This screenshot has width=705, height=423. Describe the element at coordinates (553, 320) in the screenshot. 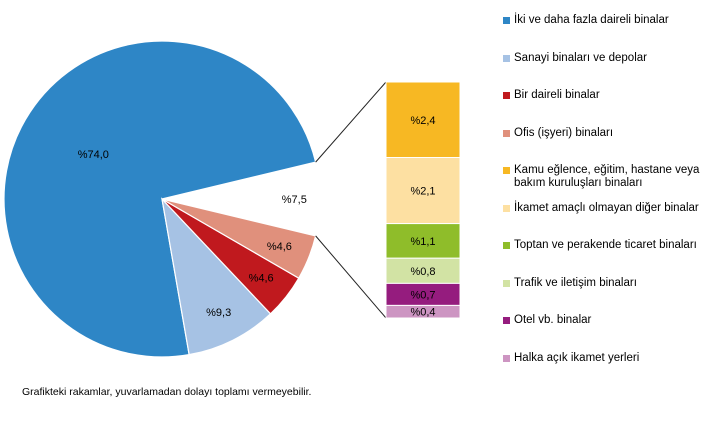

I see `legend-label: Otel vb. binalar` at that location.